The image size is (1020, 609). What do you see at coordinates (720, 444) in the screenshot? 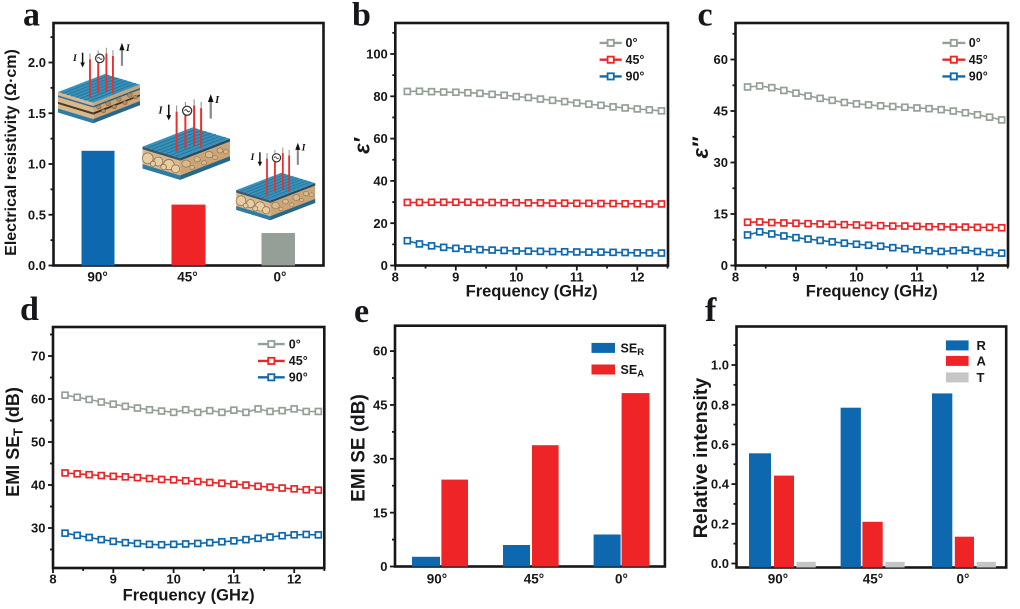
I see `svg-text: 0.6` at bounding box center [720, 444].